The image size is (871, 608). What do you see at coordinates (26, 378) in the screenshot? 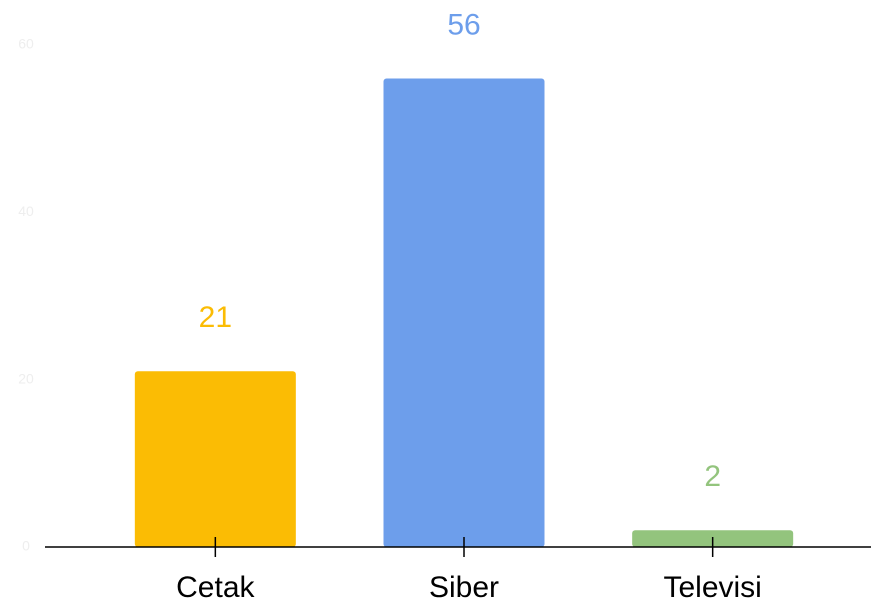
I see `y-tick-label: 20` at bounding box center [26, 378].